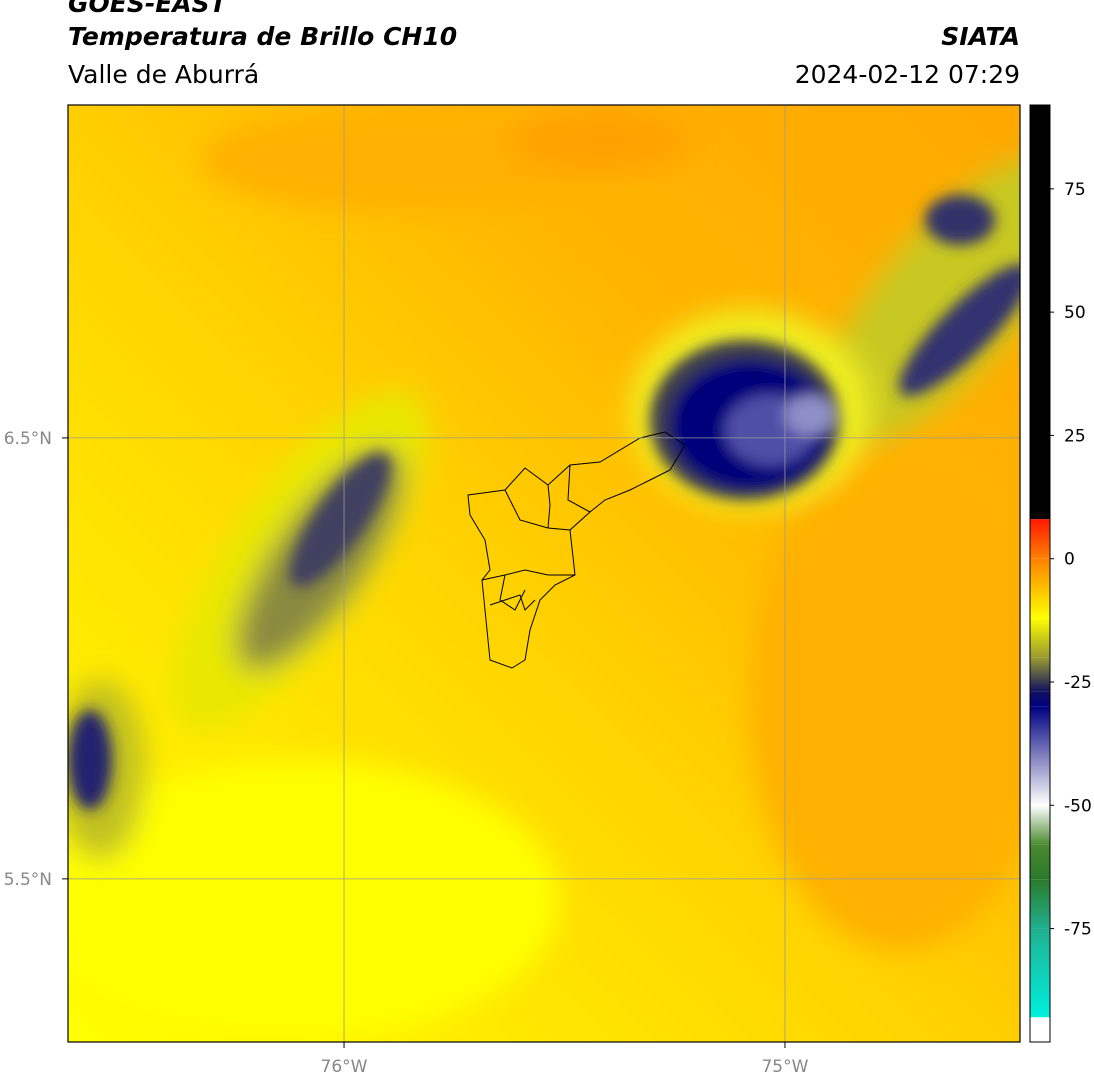 This screenshot has height=1078, width=1094. I want to click on colorbar-frame, so click(1040, 573).